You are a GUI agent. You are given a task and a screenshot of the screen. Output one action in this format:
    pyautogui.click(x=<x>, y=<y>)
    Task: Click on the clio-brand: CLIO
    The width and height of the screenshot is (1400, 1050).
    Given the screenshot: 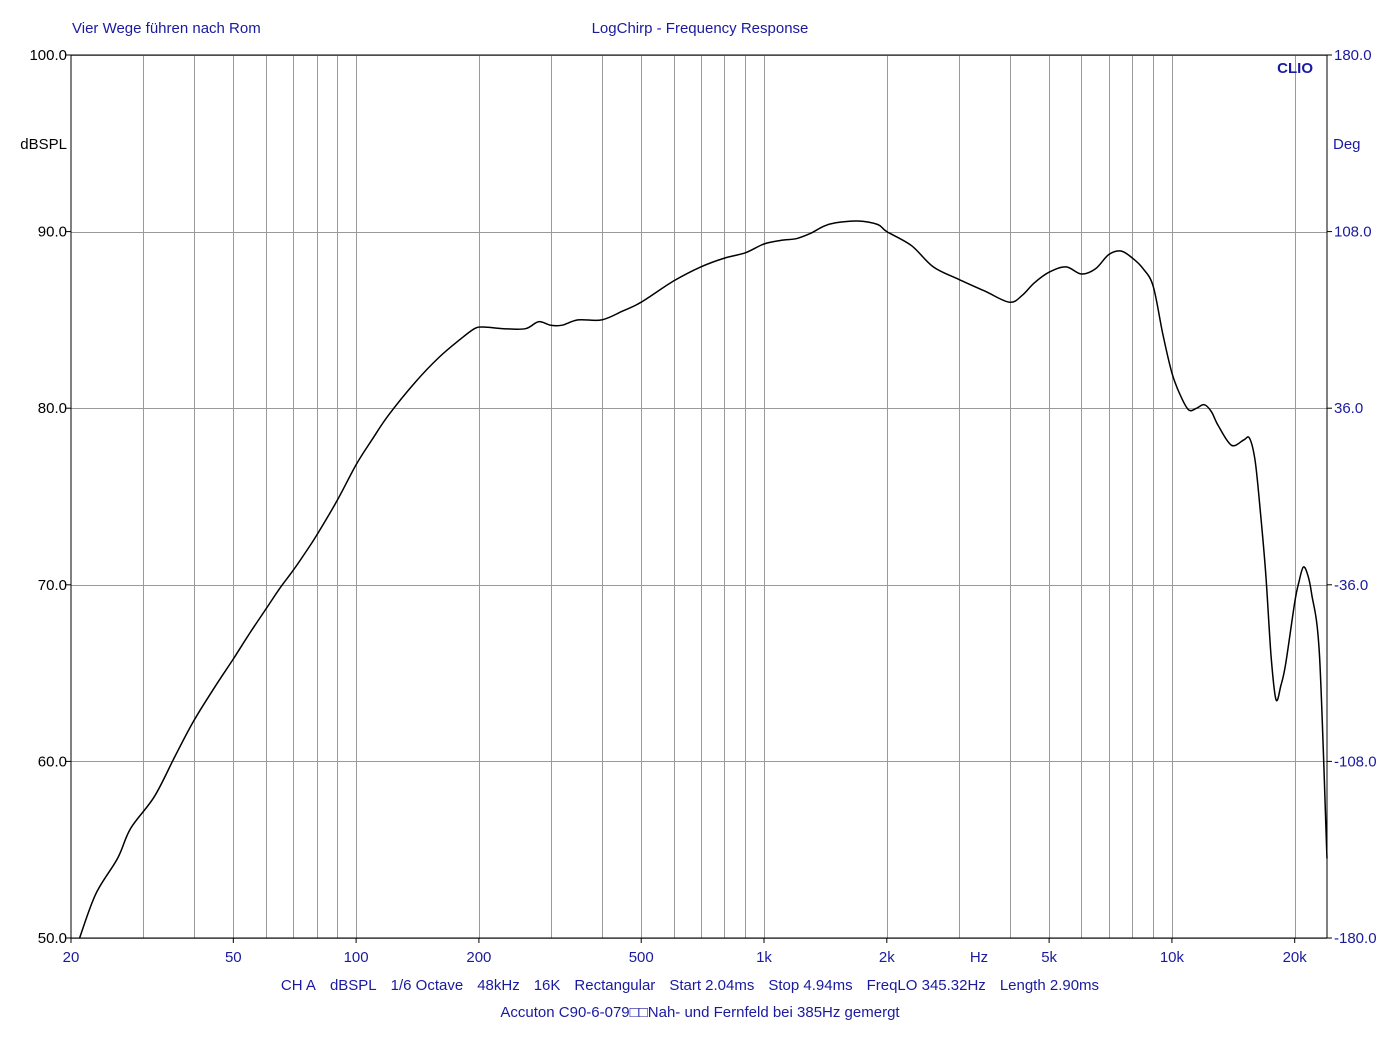 What is the action you would take?
    pyautogui.click(x=1295, y=68)
    